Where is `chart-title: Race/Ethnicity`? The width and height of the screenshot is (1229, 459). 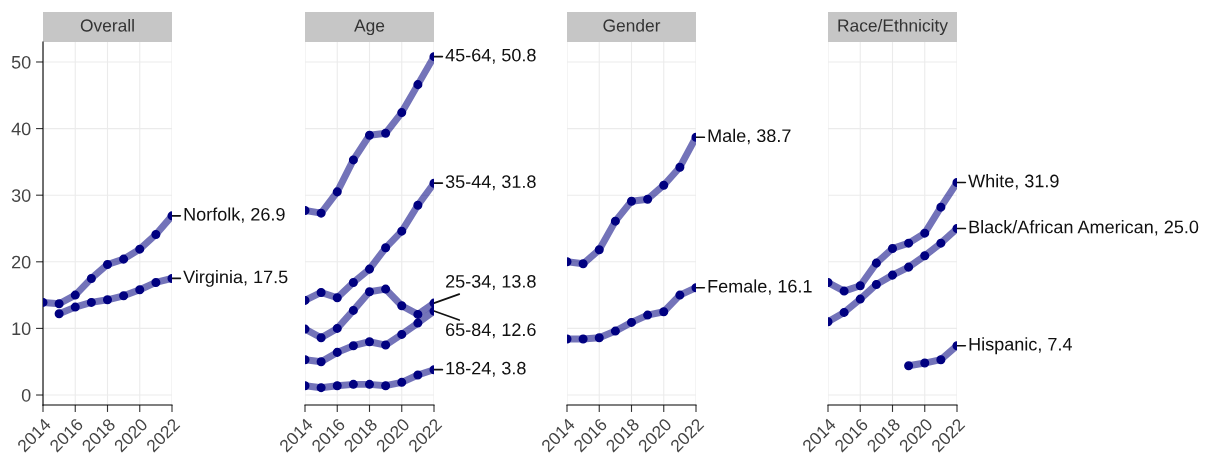
chart-title: Race/Ethnicity is located at coordinates (893, 27).